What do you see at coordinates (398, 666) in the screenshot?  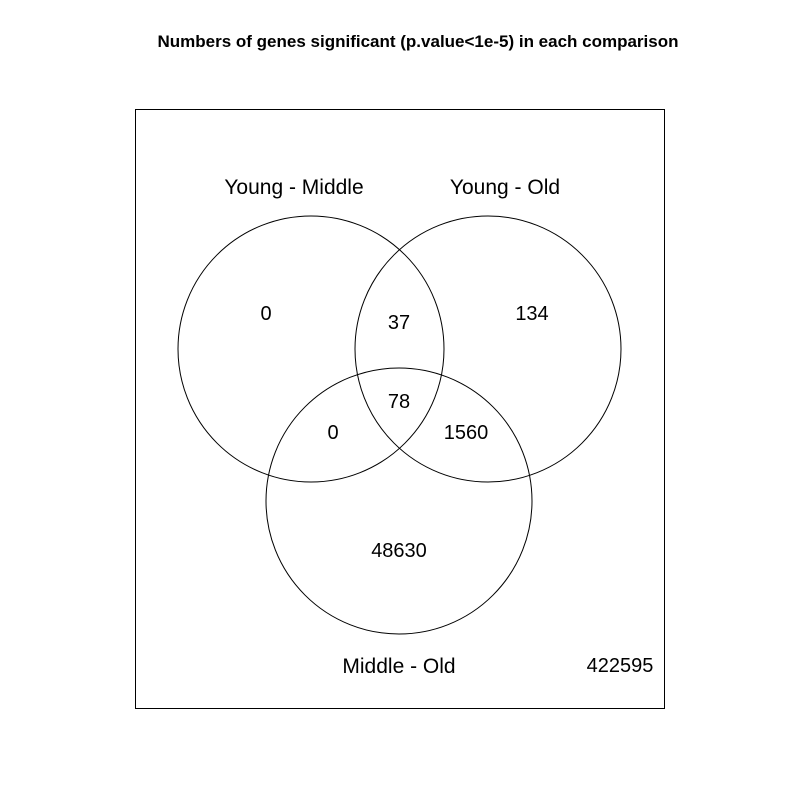 I see `set-label-middle-old: Middle - Old` at bounding box center [398, 666].